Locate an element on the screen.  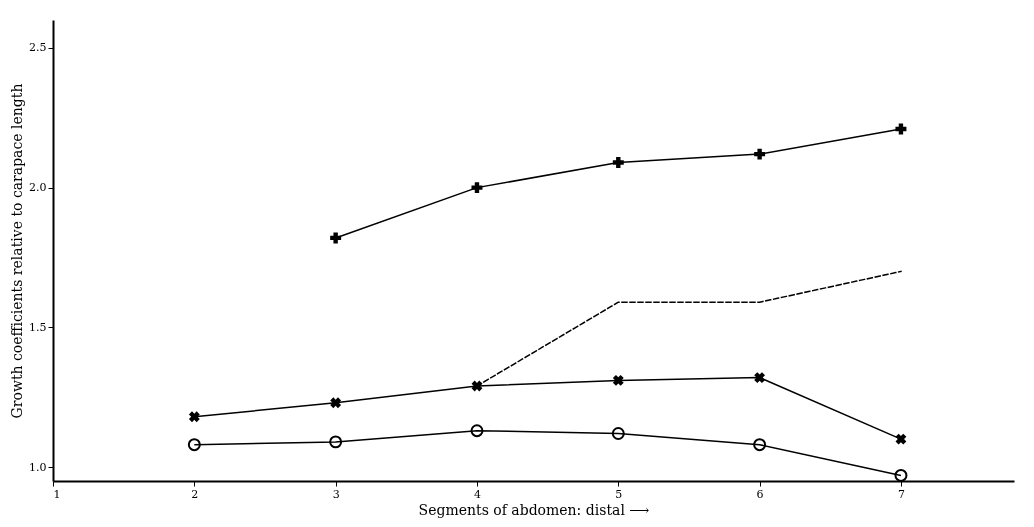
x-tick-label: 2 is located at coordinates (195, 494).